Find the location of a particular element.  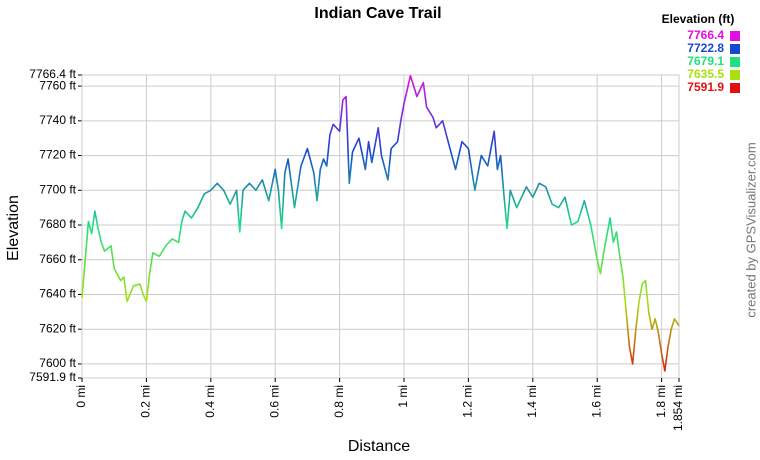

x-axis-title: Distance is located at coordinates (379, 446).